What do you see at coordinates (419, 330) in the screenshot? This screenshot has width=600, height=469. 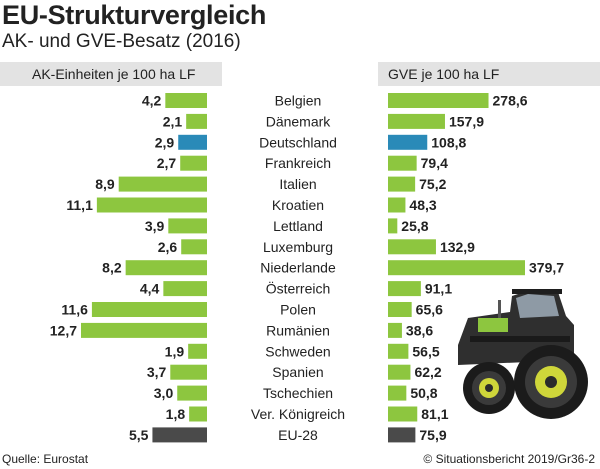 I see `gve-value-label: 38,6` at bounding box center [419, 330].